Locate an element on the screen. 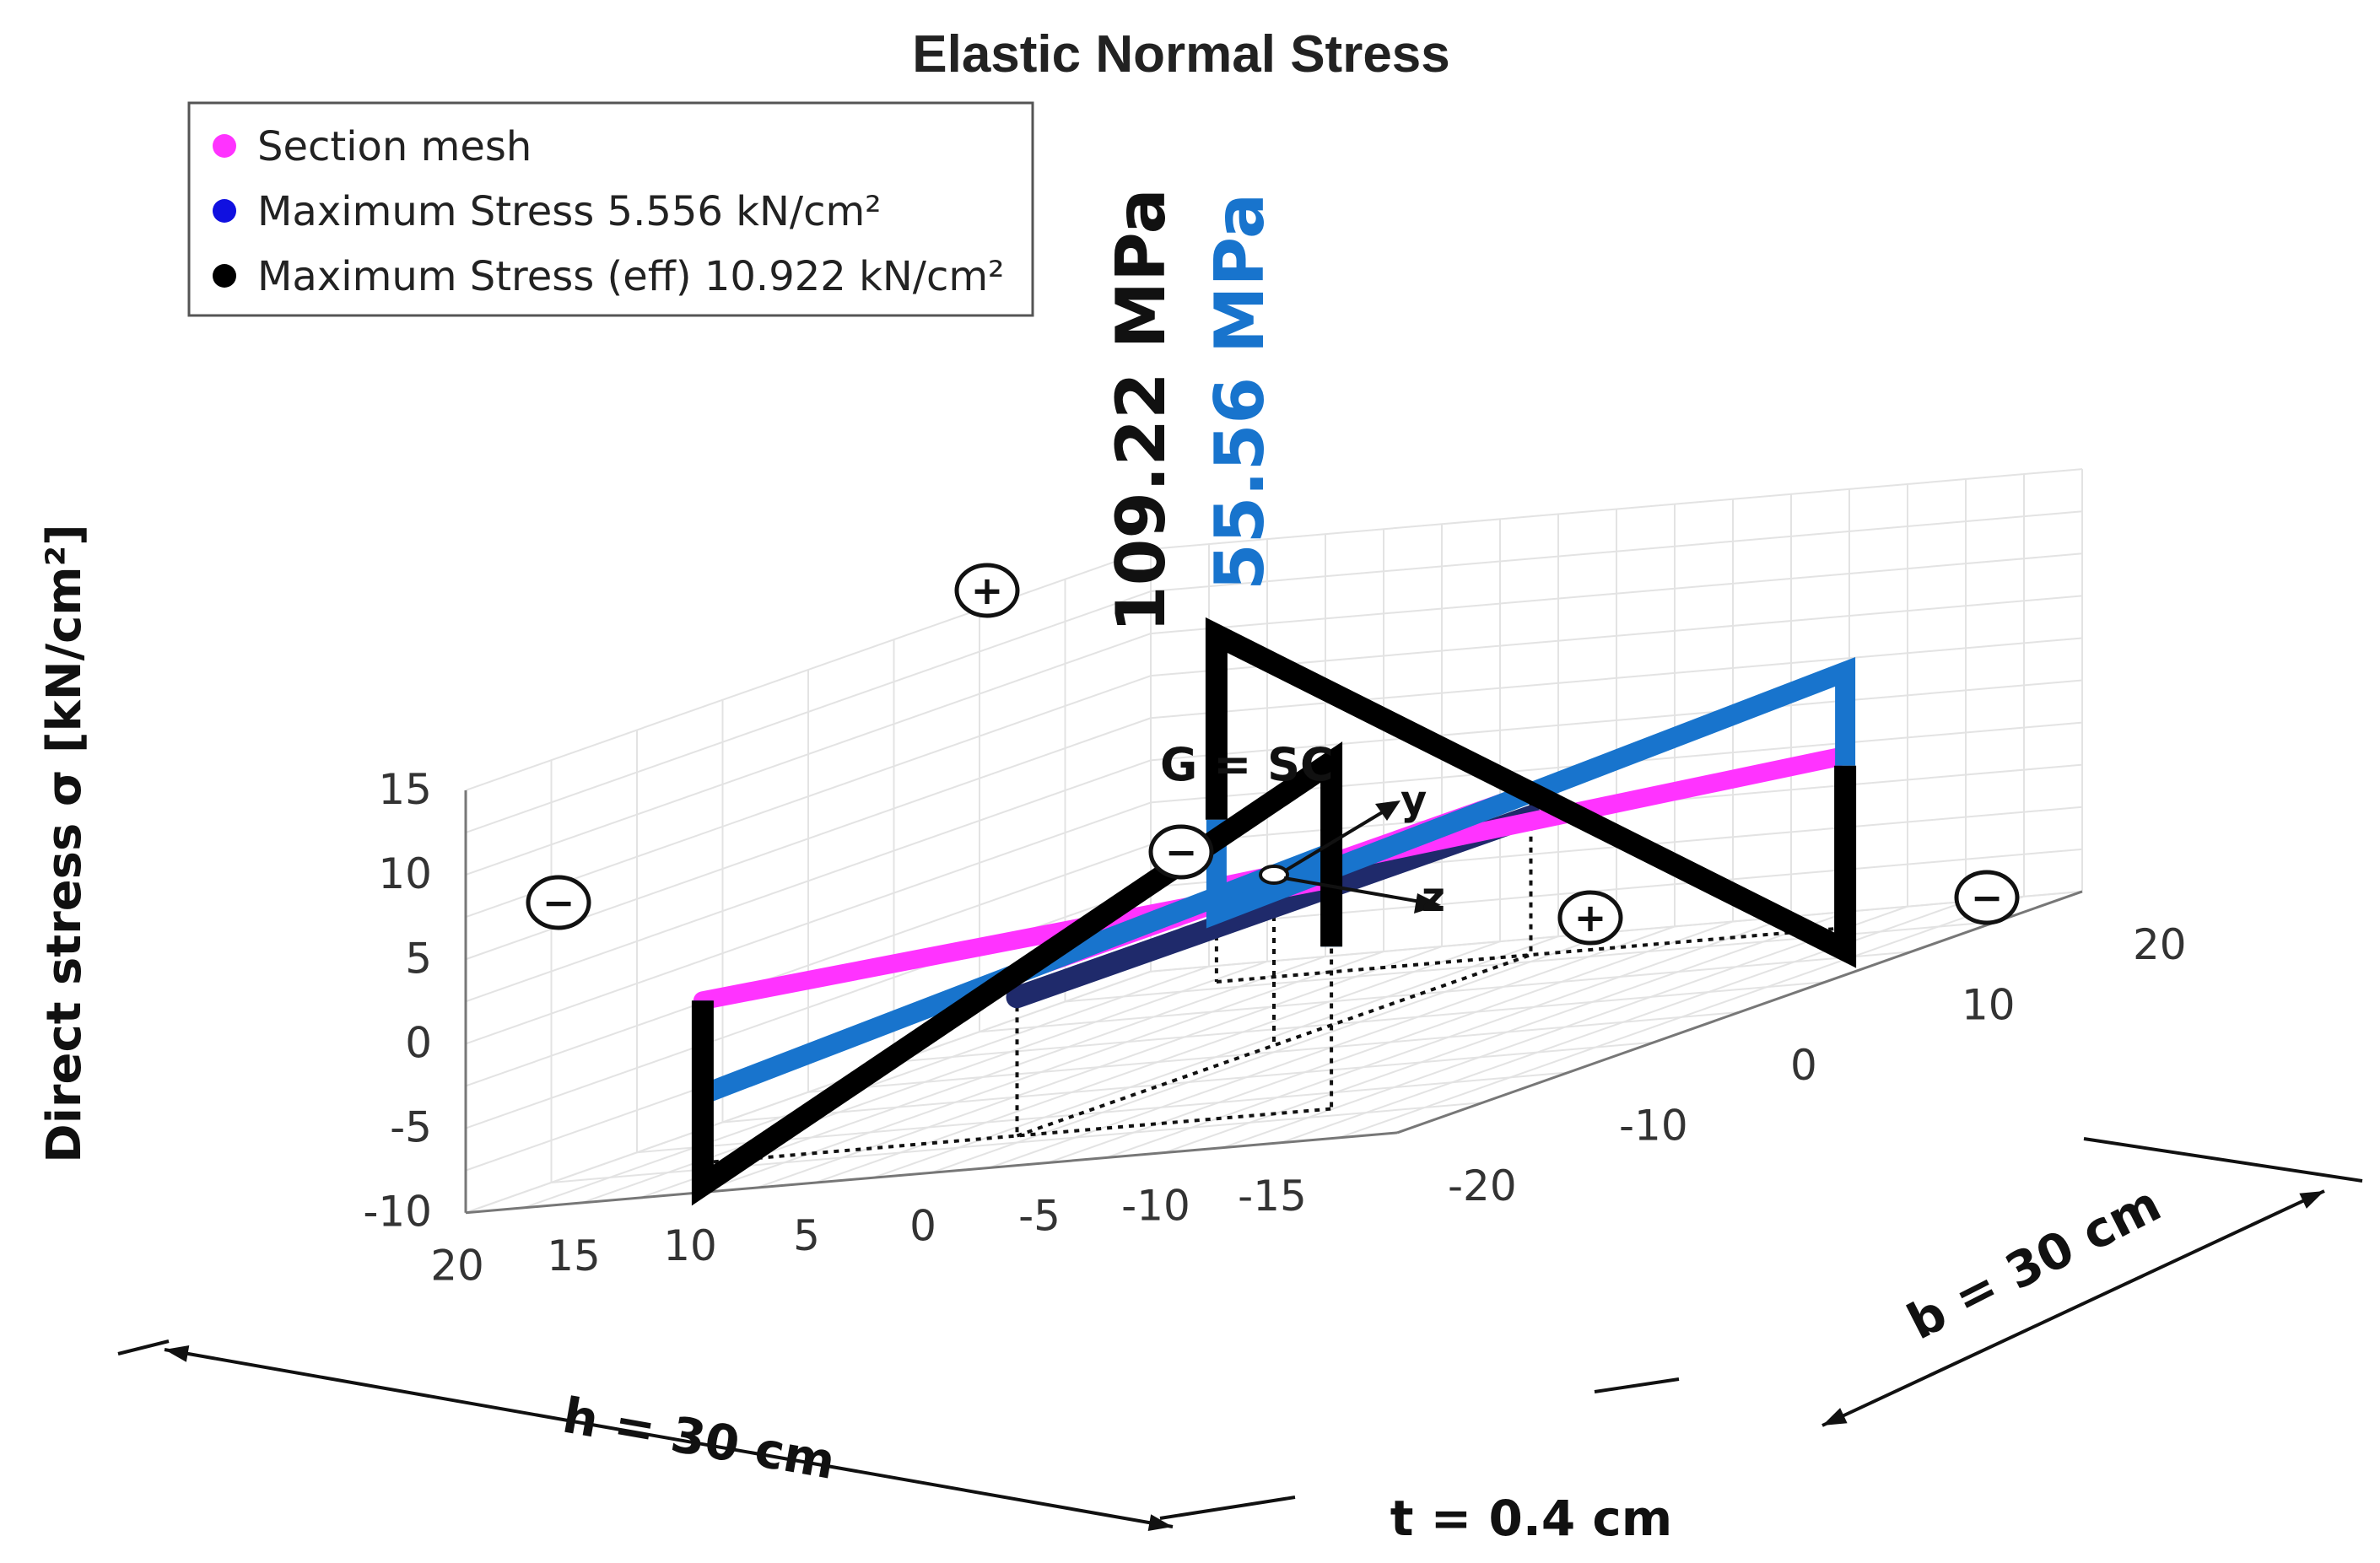 This screenshot has width=2380, height=1563. legend-label-blue: Maximum Stress 5.556 kN/cm² is located at coordinates (569, 211).